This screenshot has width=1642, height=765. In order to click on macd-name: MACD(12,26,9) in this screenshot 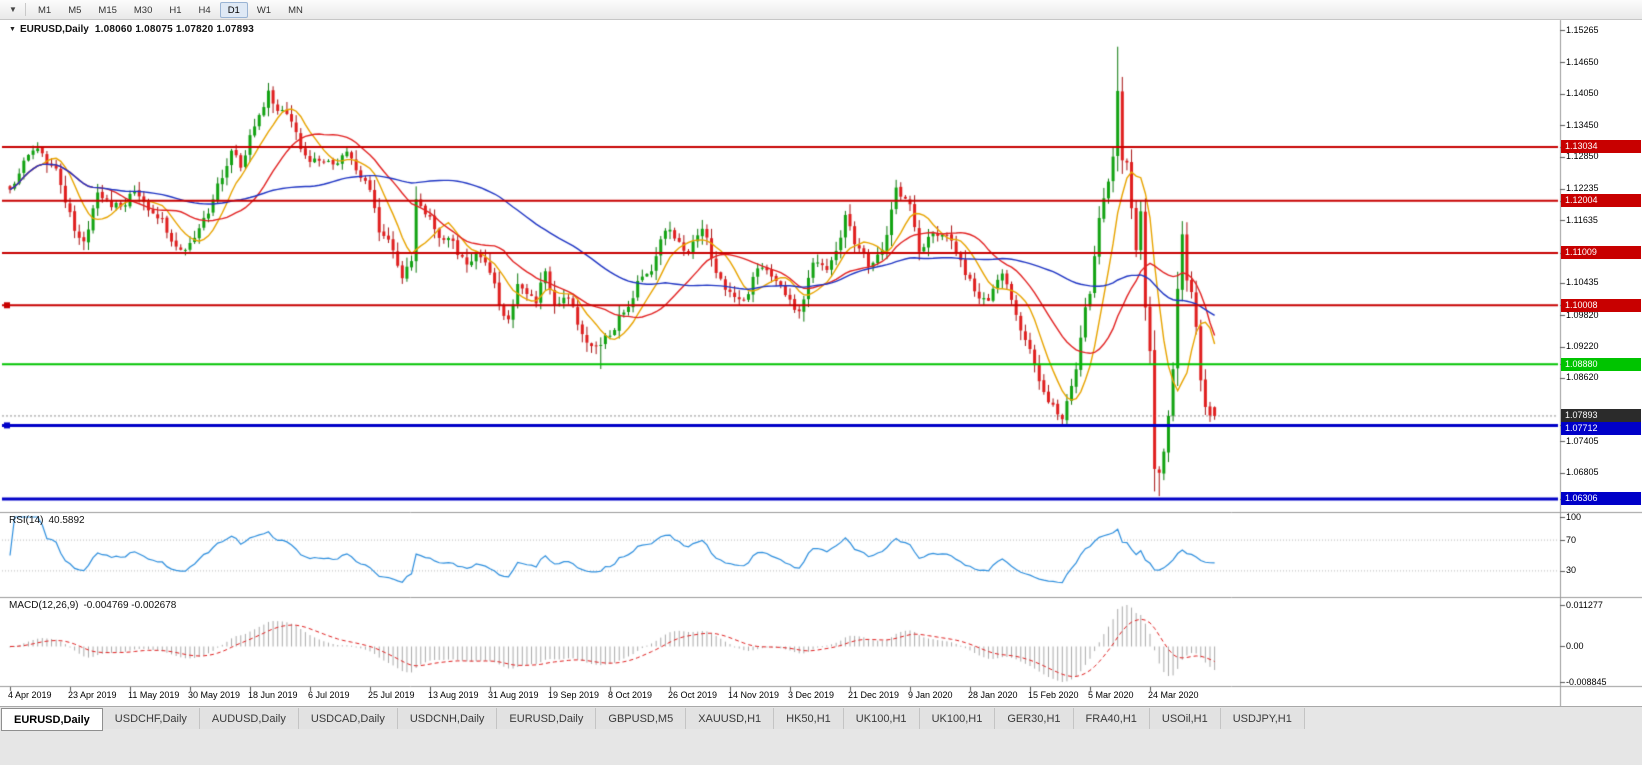, I will do `click(44, 605)`.